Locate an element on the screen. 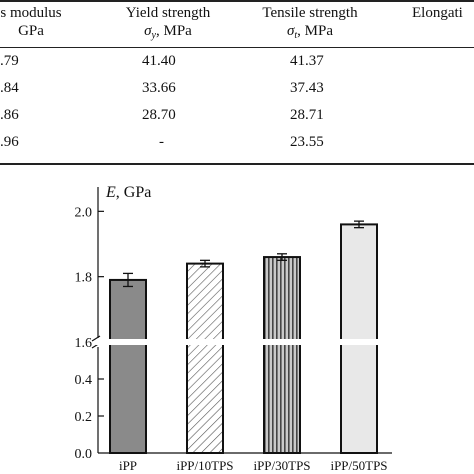 The width and height of the screenshot is (474, 474). y-tick-label: 1.8 is located at coordinates (84, 278).